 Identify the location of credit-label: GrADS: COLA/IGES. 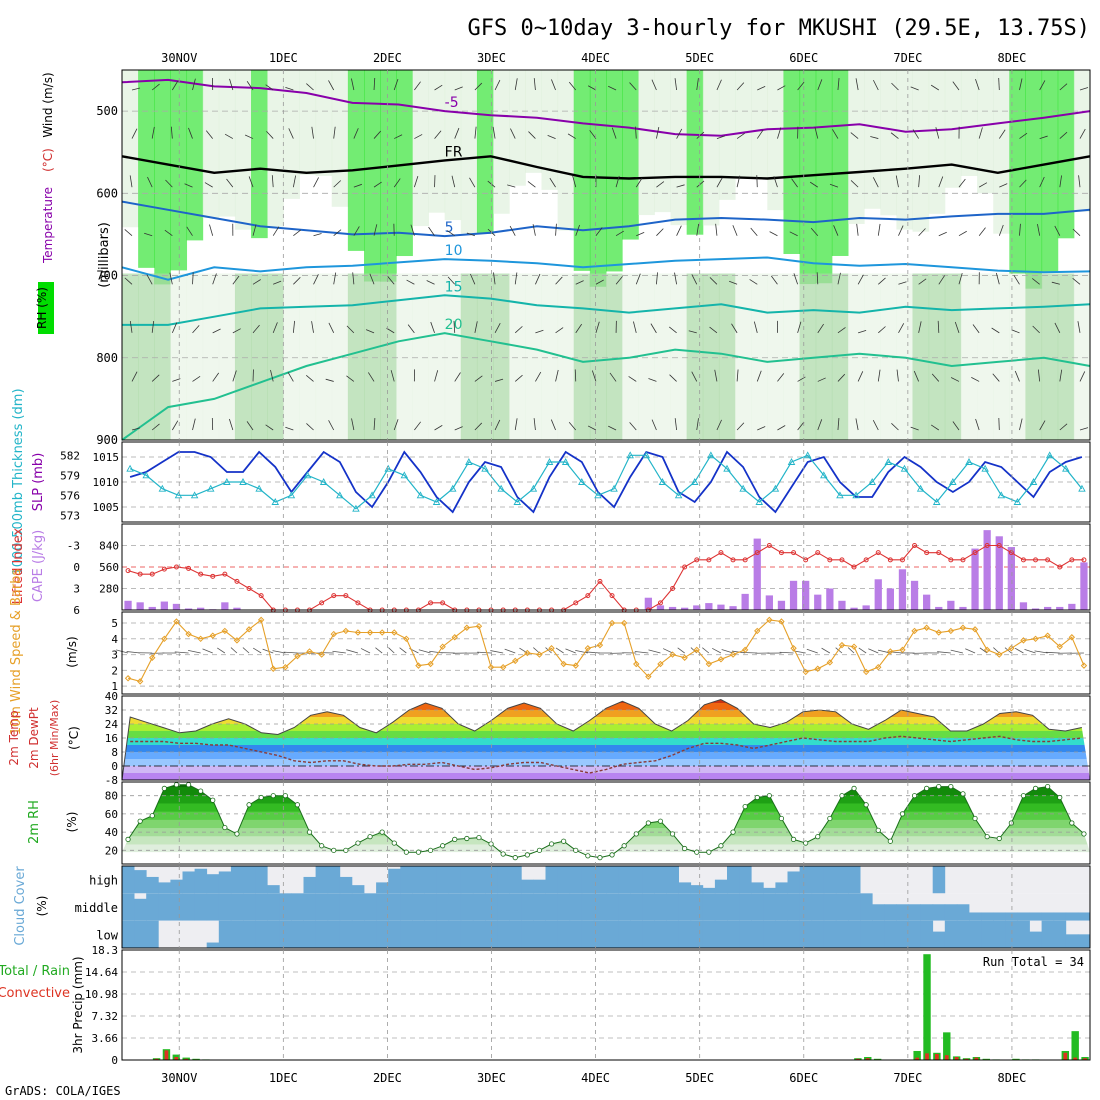
(63, 1091).